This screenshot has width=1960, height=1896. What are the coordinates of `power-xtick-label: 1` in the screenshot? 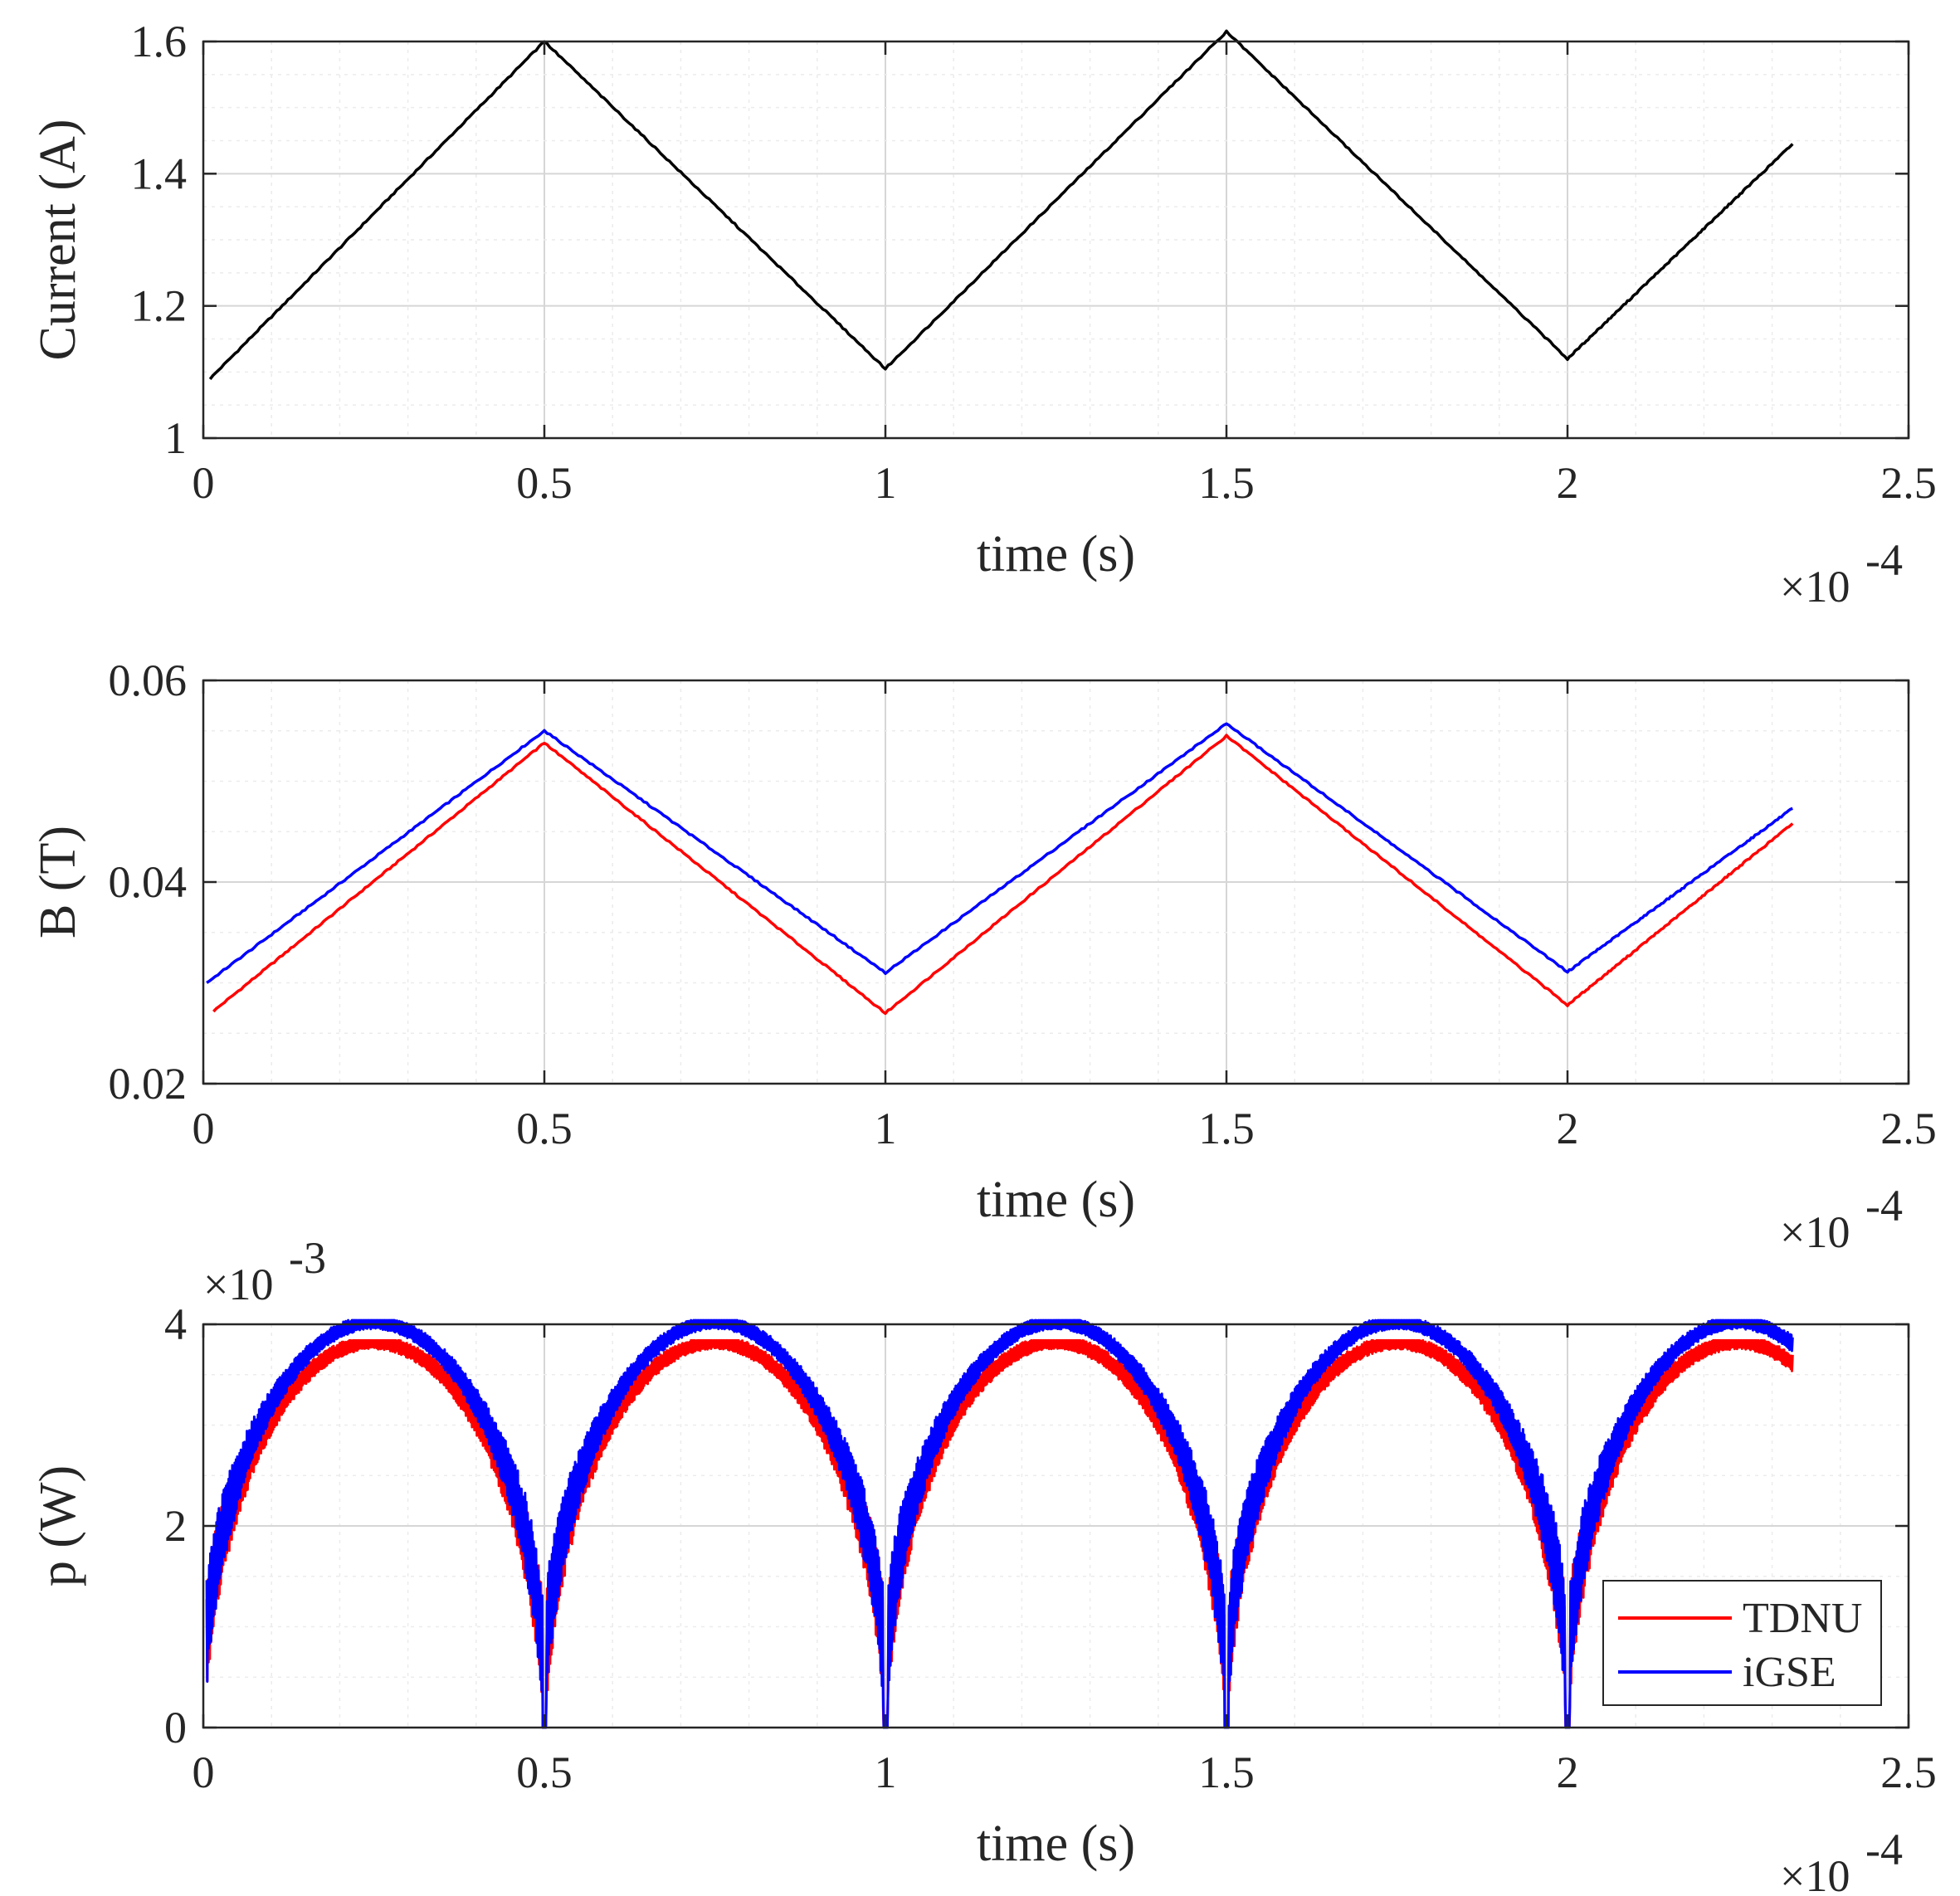 It's located at (886, 1772).